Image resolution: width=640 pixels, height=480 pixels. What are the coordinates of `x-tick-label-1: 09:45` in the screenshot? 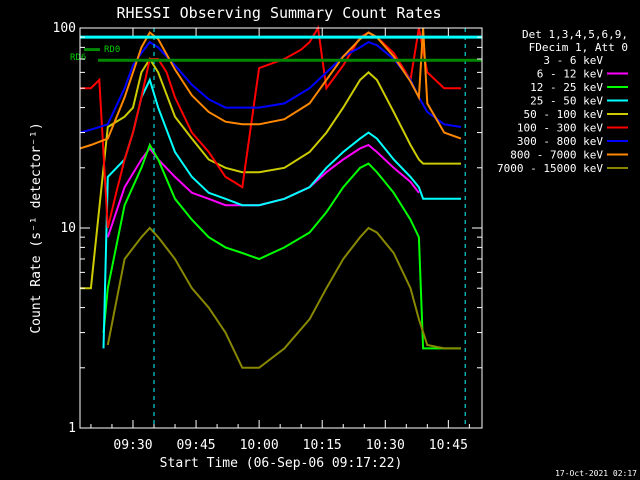 It's located at (195, 445).